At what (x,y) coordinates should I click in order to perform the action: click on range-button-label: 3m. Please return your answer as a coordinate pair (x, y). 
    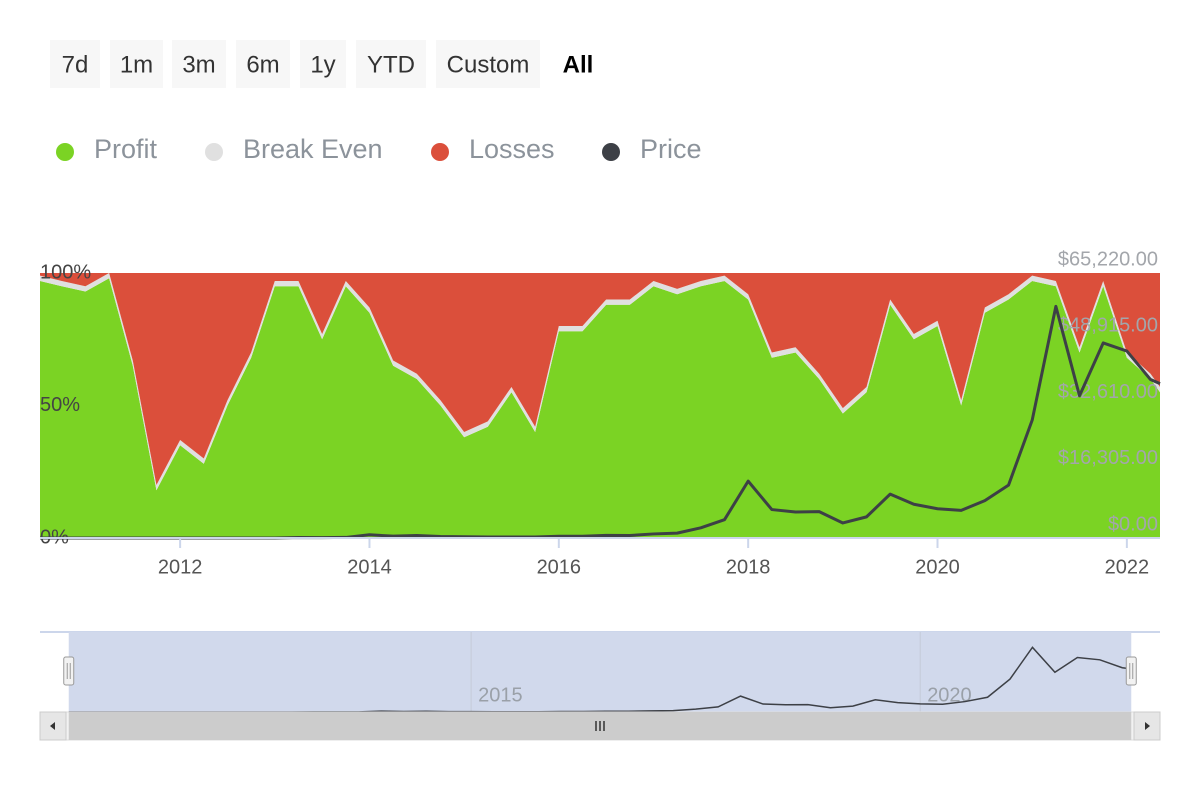
    Looking at the image, I should click on (198, 64).